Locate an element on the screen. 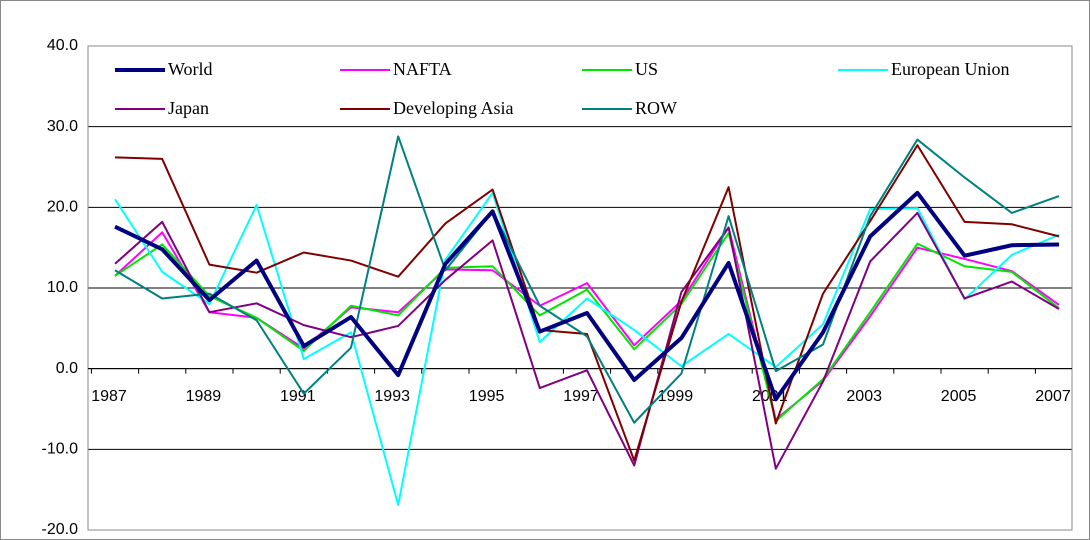 This screenshot has height=540, width=1090. legend-label: NAFTA is located at coordinates (422, 69).